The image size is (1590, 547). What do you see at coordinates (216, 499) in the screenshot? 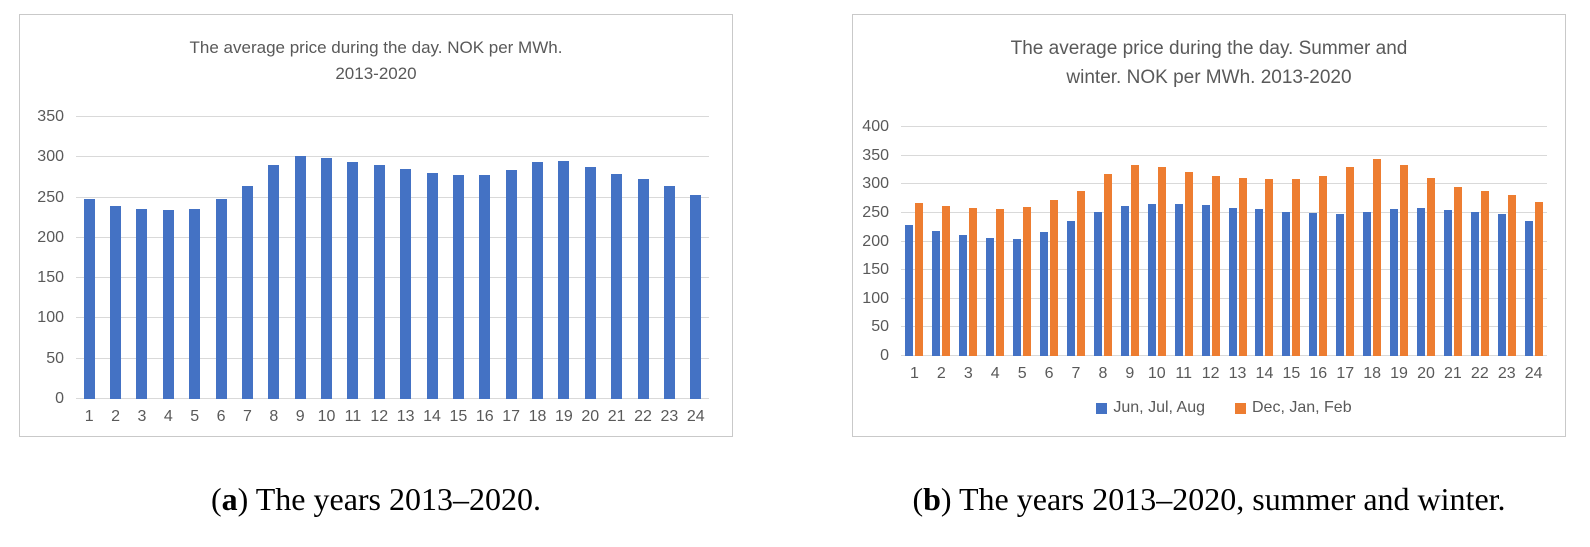
I see `caption-a-paren-open: (` at bounding box center [216, 499].